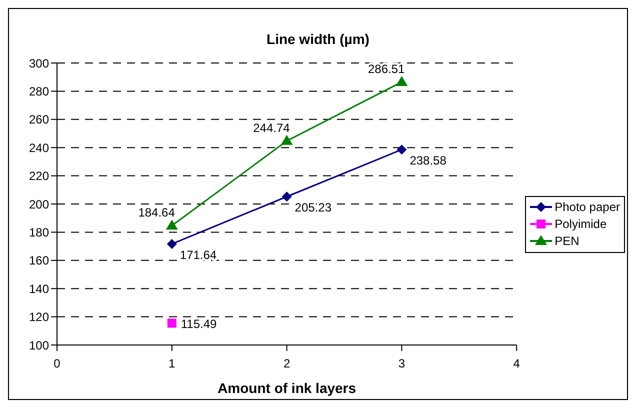 Image resolution: width=637 pixels, height=409 pixels. What do you see at coordinates (39, 176) in the screenshot?
I see `y-tick-label: 220` at bounding box center [39, 176].